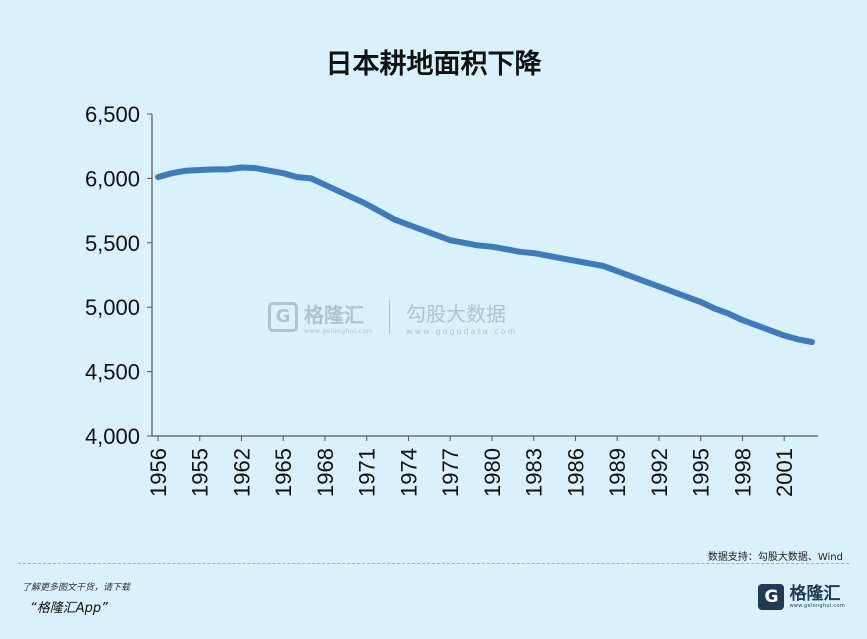 The image size is (867, 639). What do you see at coordinates (817, 605) in the screenshot?
I see `logo-url: www.gelonghui.com` at bounding box center [817, 605].